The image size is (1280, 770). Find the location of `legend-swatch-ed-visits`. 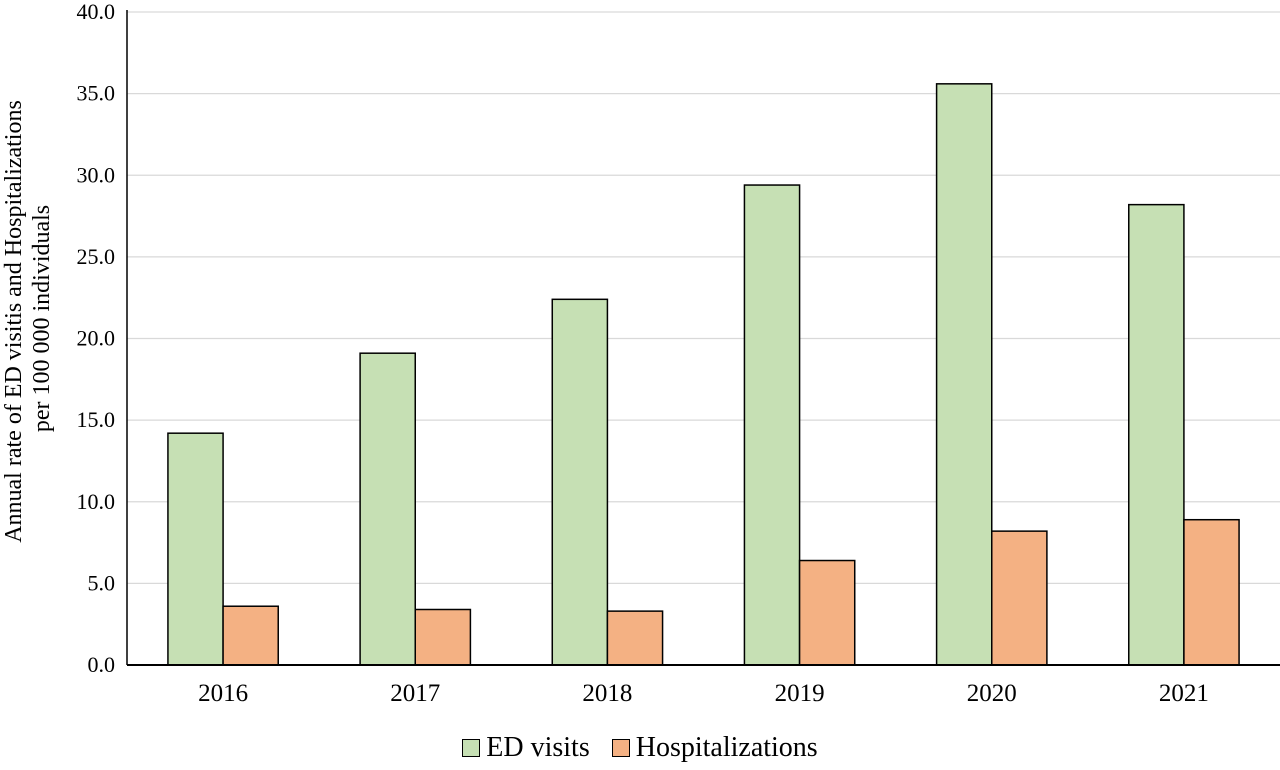

legend-swatch-ed-visits is located at coordinates (471, 748).